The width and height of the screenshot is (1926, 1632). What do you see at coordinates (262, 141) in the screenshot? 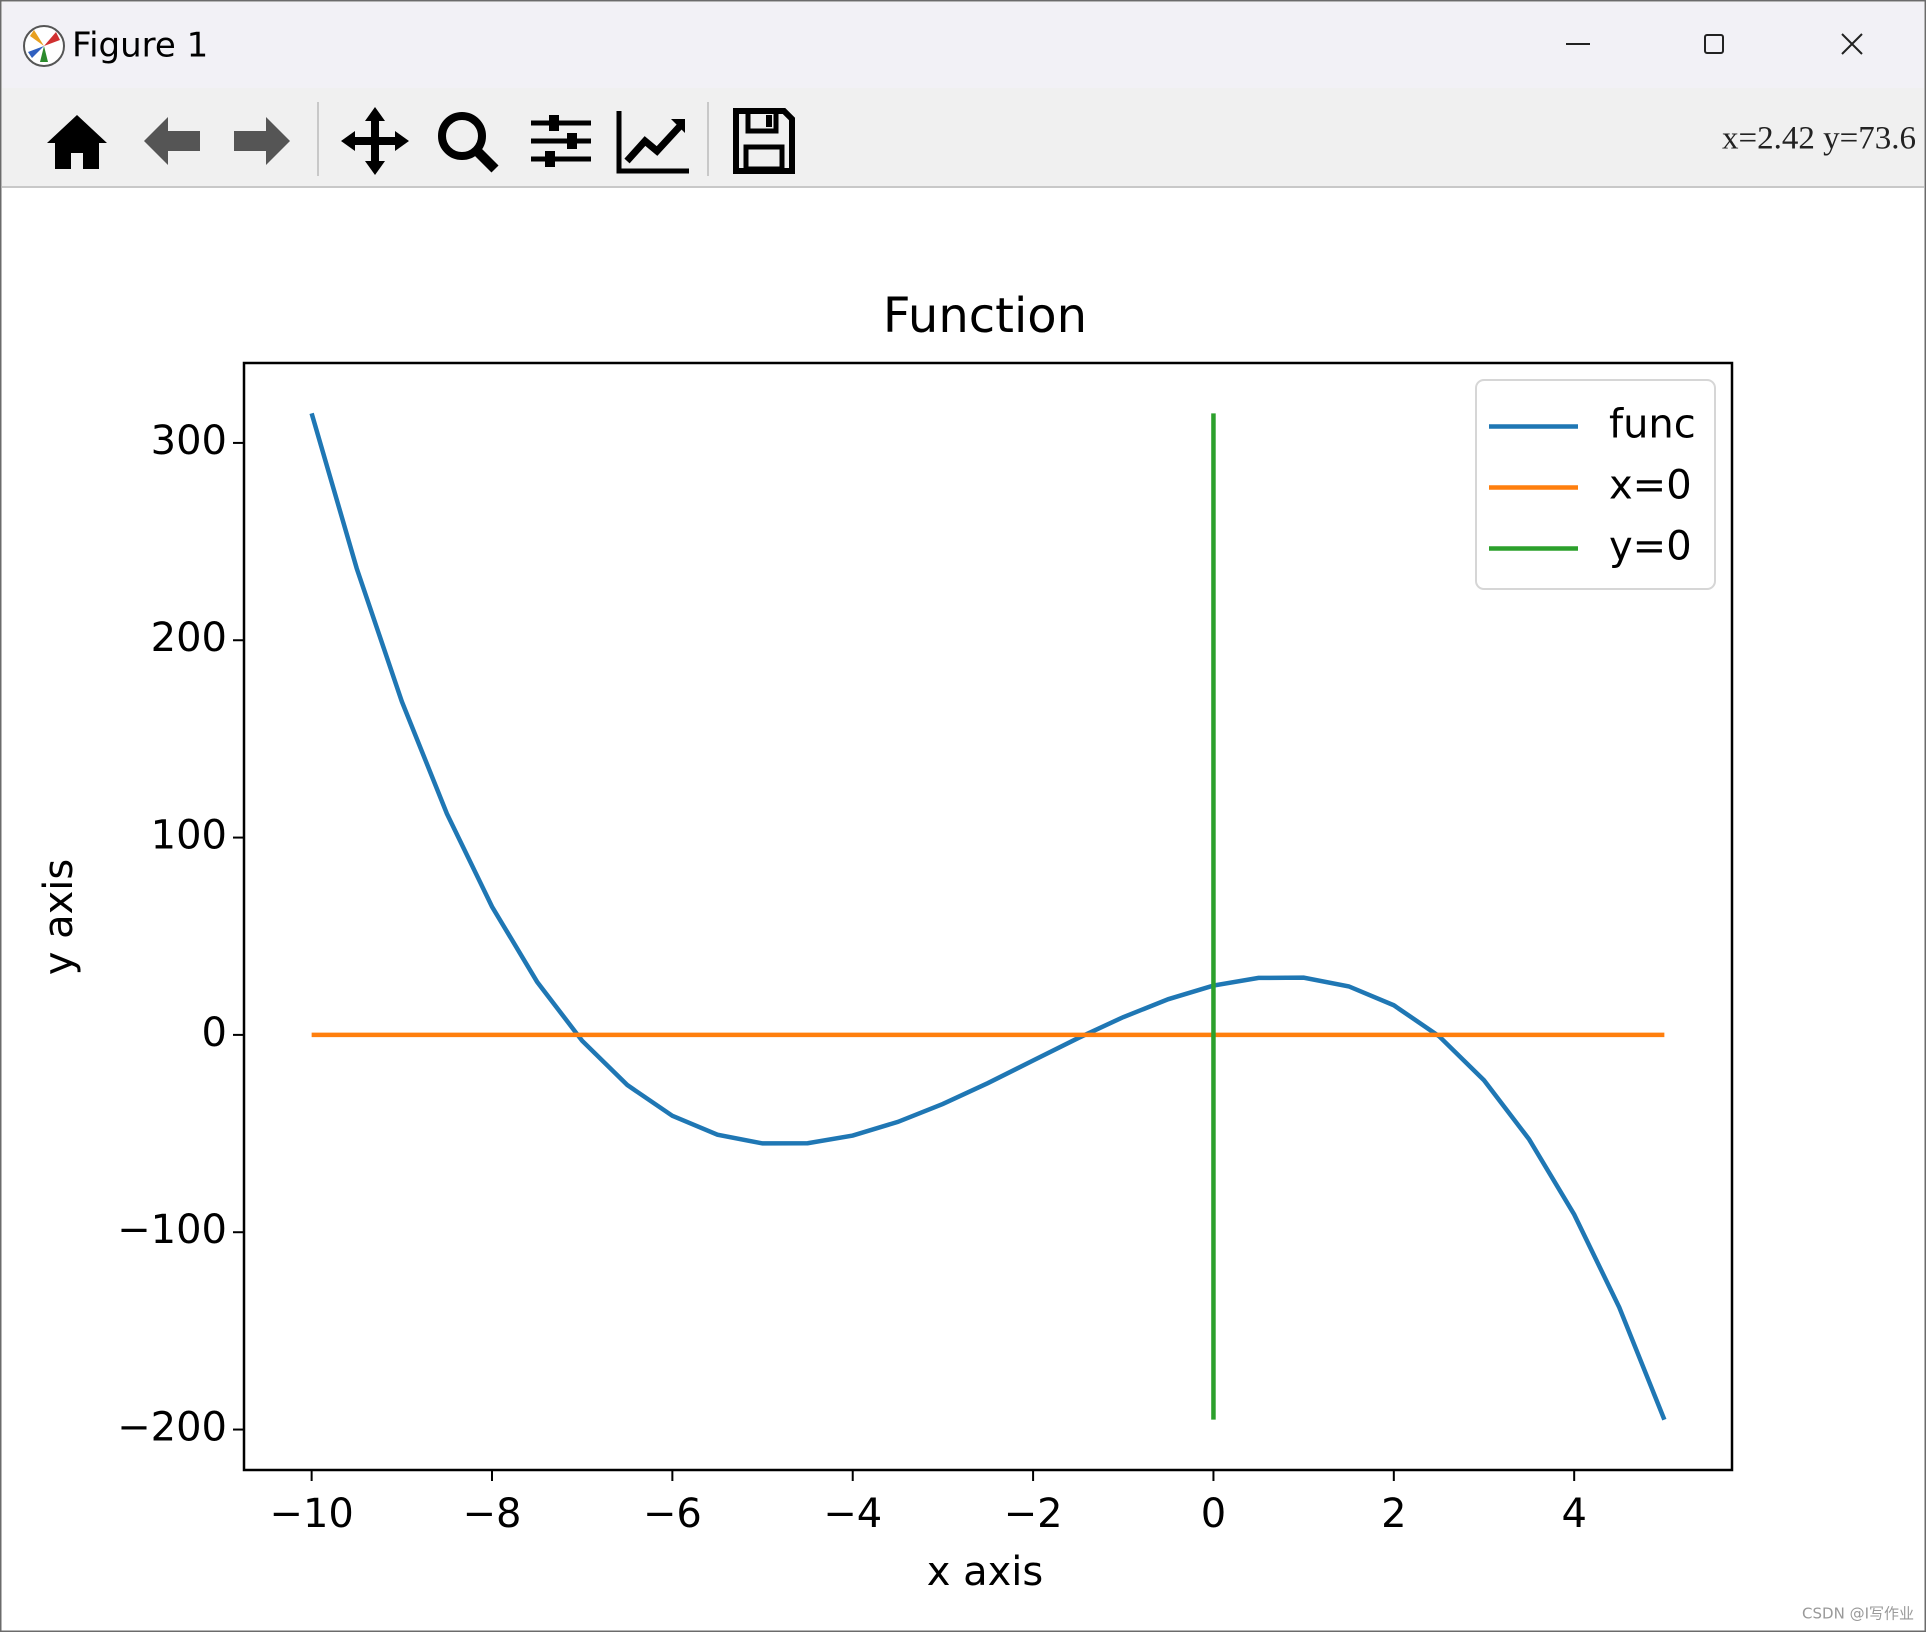
I see `forward-button` at bounding box center [262, 141].